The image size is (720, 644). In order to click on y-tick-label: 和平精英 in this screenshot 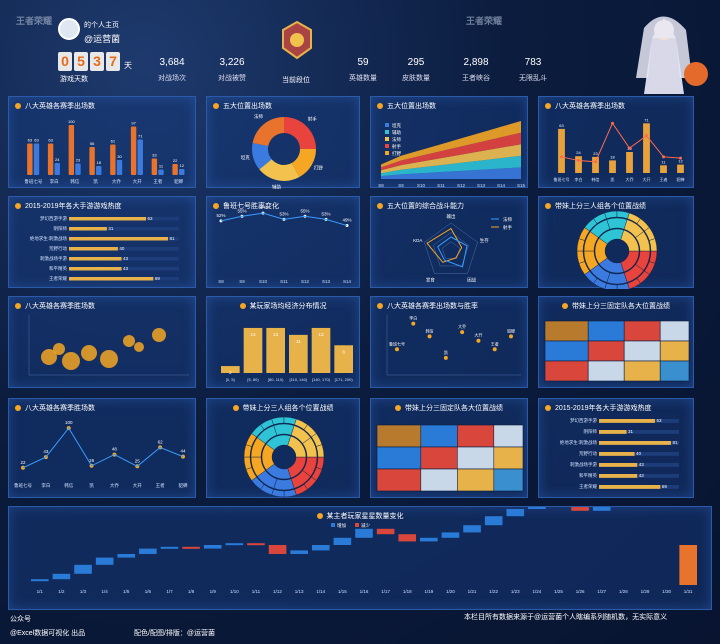, I will do `click(58, 268)`.